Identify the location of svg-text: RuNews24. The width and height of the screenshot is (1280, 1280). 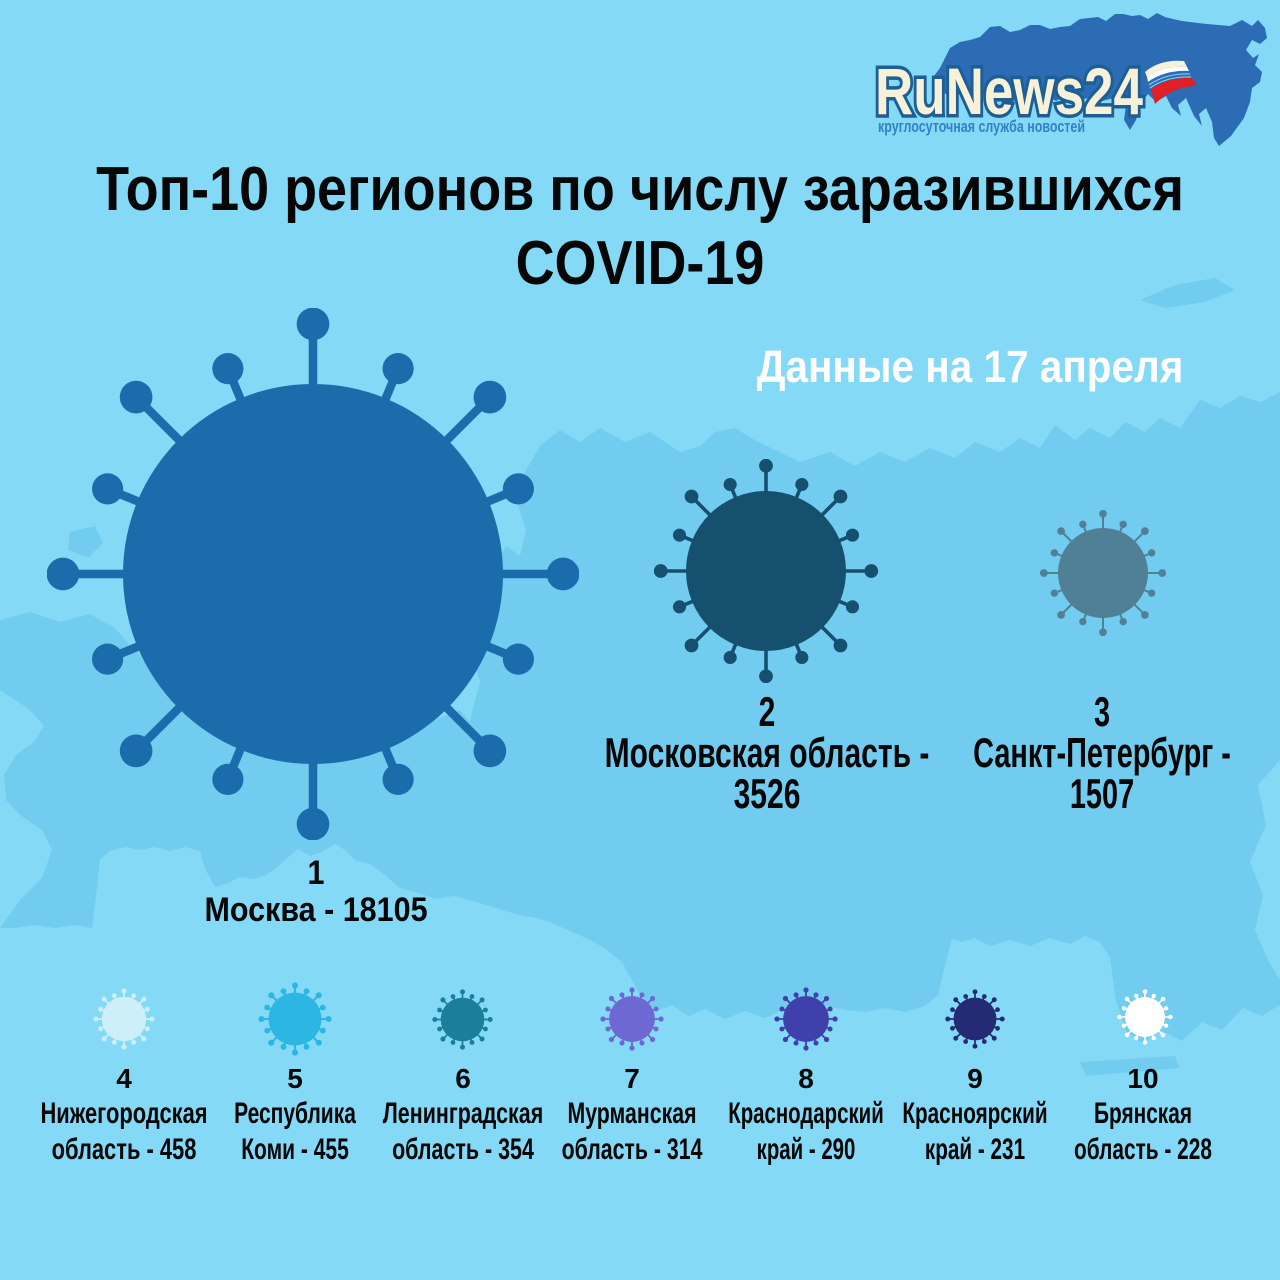
(1009, 91).